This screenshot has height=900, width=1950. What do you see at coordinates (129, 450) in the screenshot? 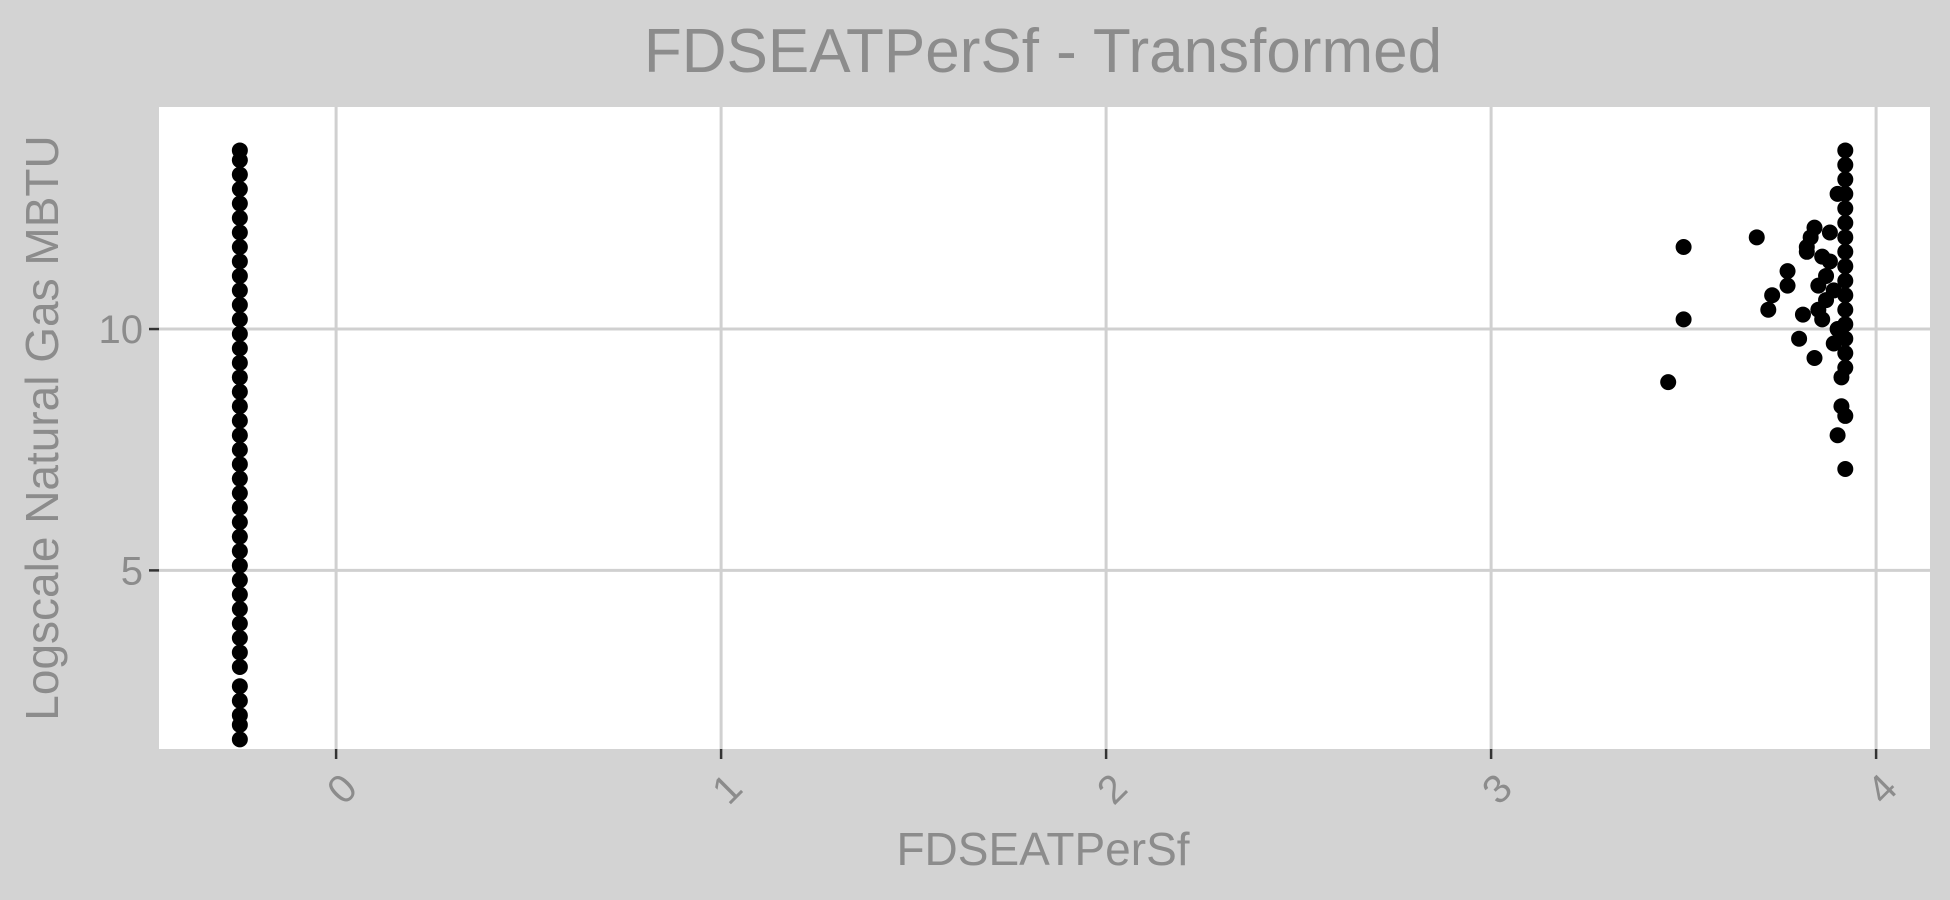
I see `y-axis-ticks: 5 10` at bounding box center [129, 450].